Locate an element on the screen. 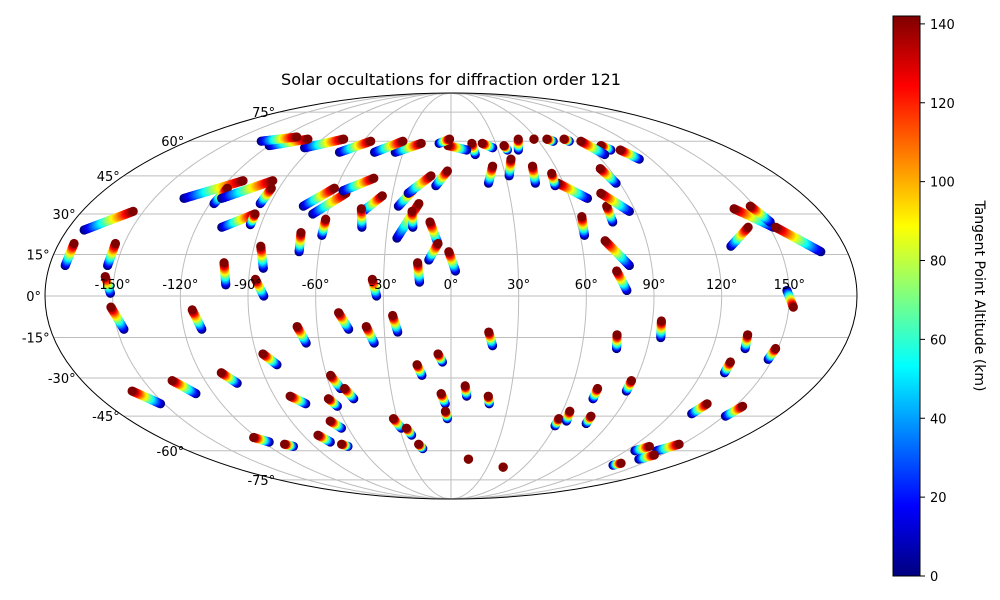  meridian-line is located at coordinates (485, 296).